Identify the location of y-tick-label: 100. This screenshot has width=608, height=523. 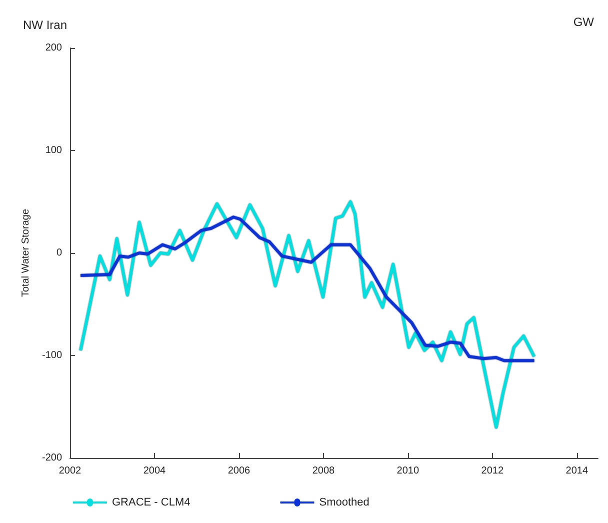
(53, 150).